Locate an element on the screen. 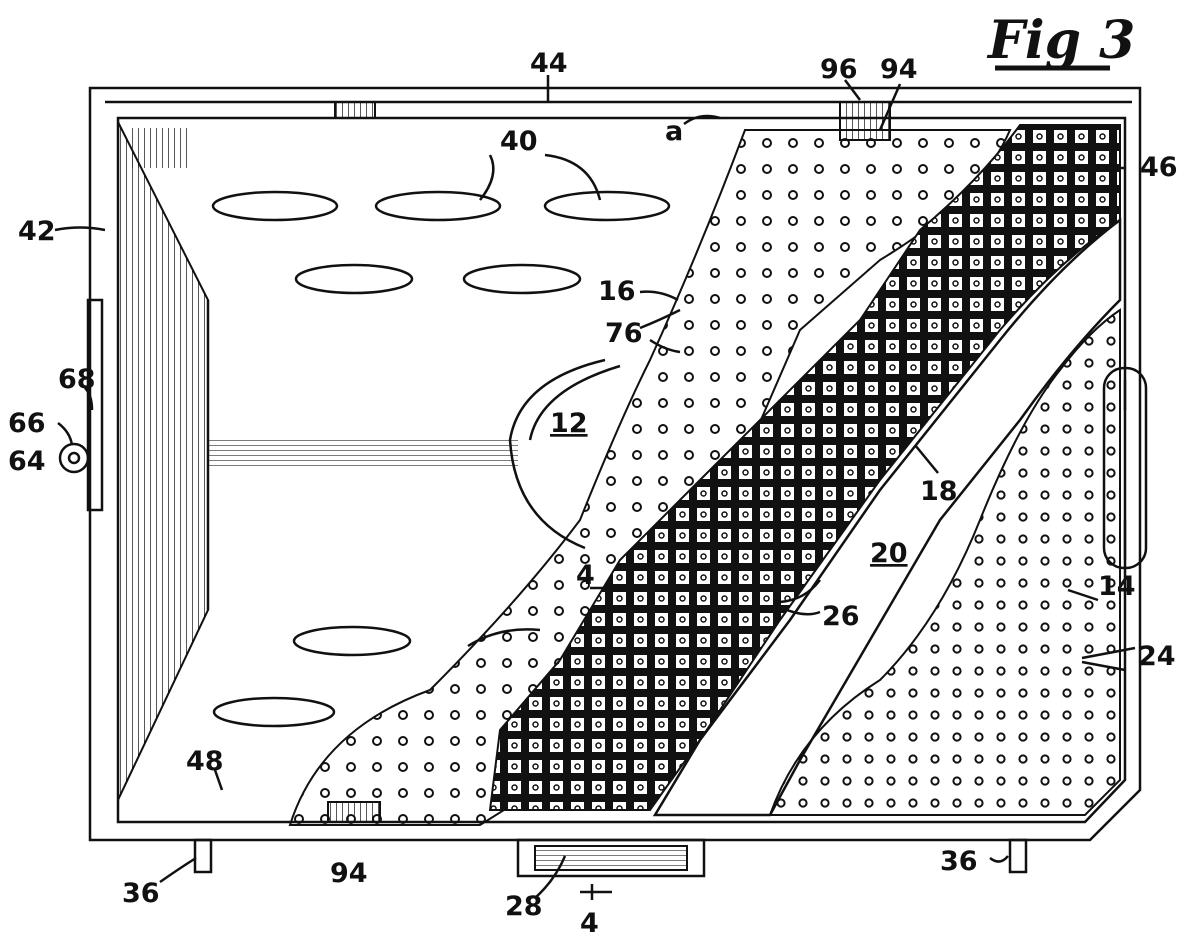 The height and width of the screenshot is (941, 1195). left-end-panel is located at coordinates (163, 461).